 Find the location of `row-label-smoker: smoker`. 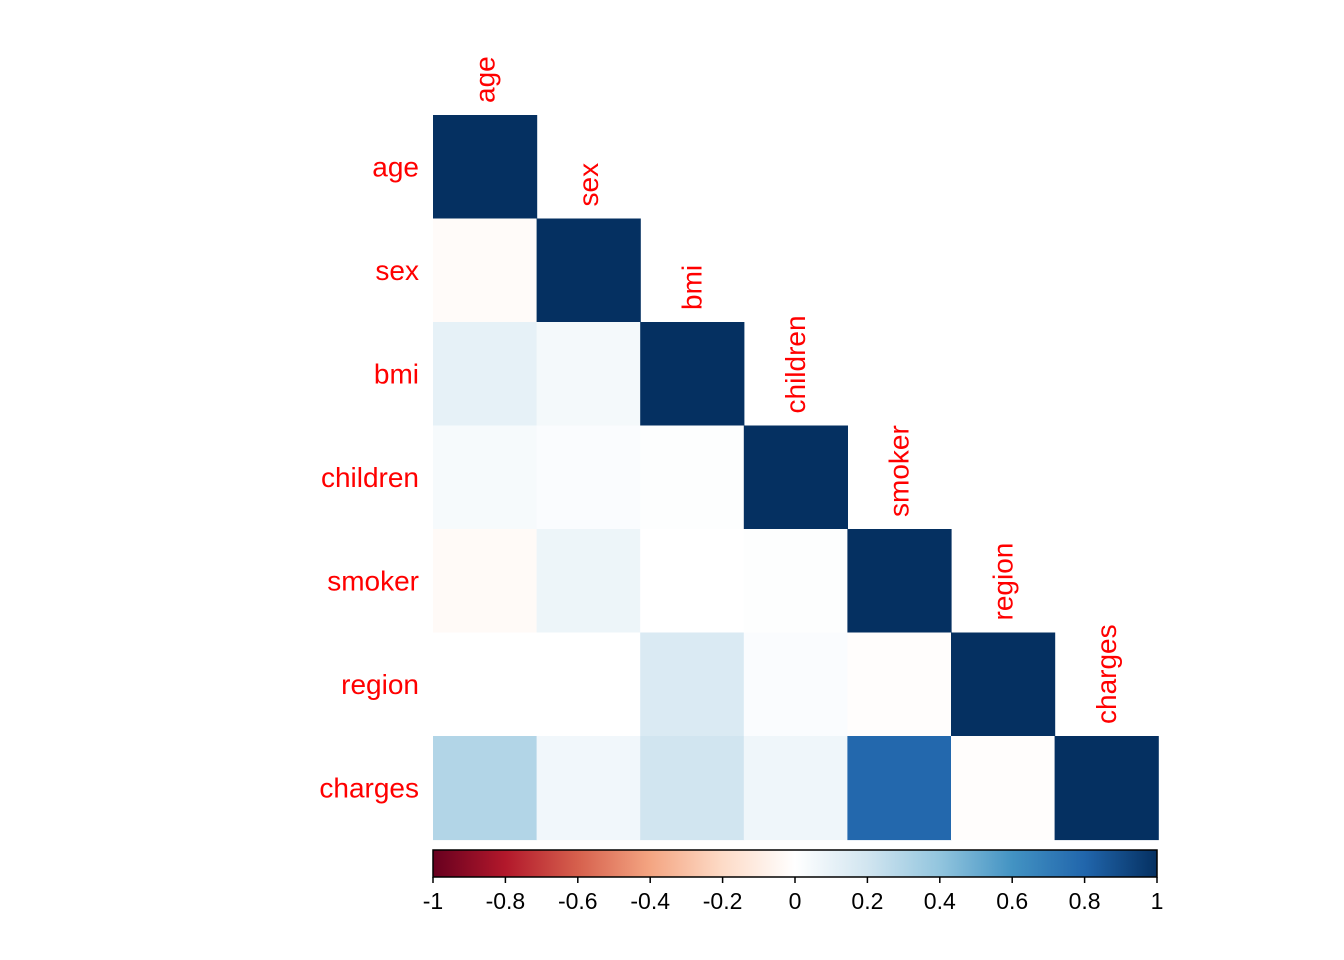

row-label-smoker: smoker is located at coordinates (373, 580).